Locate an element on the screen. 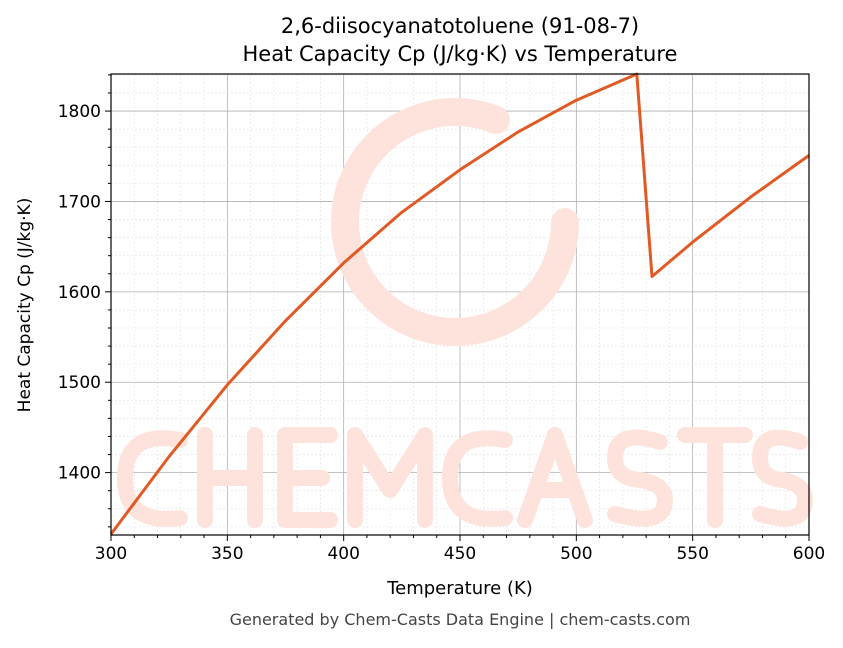  watermark-letter-c2 is located at coordinates (477, 478).